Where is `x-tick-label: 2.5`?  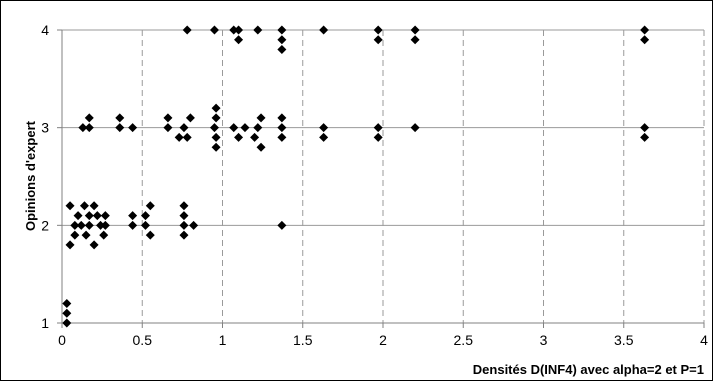 x-tick-label: 2.5 is located at coordinates (464, 340).